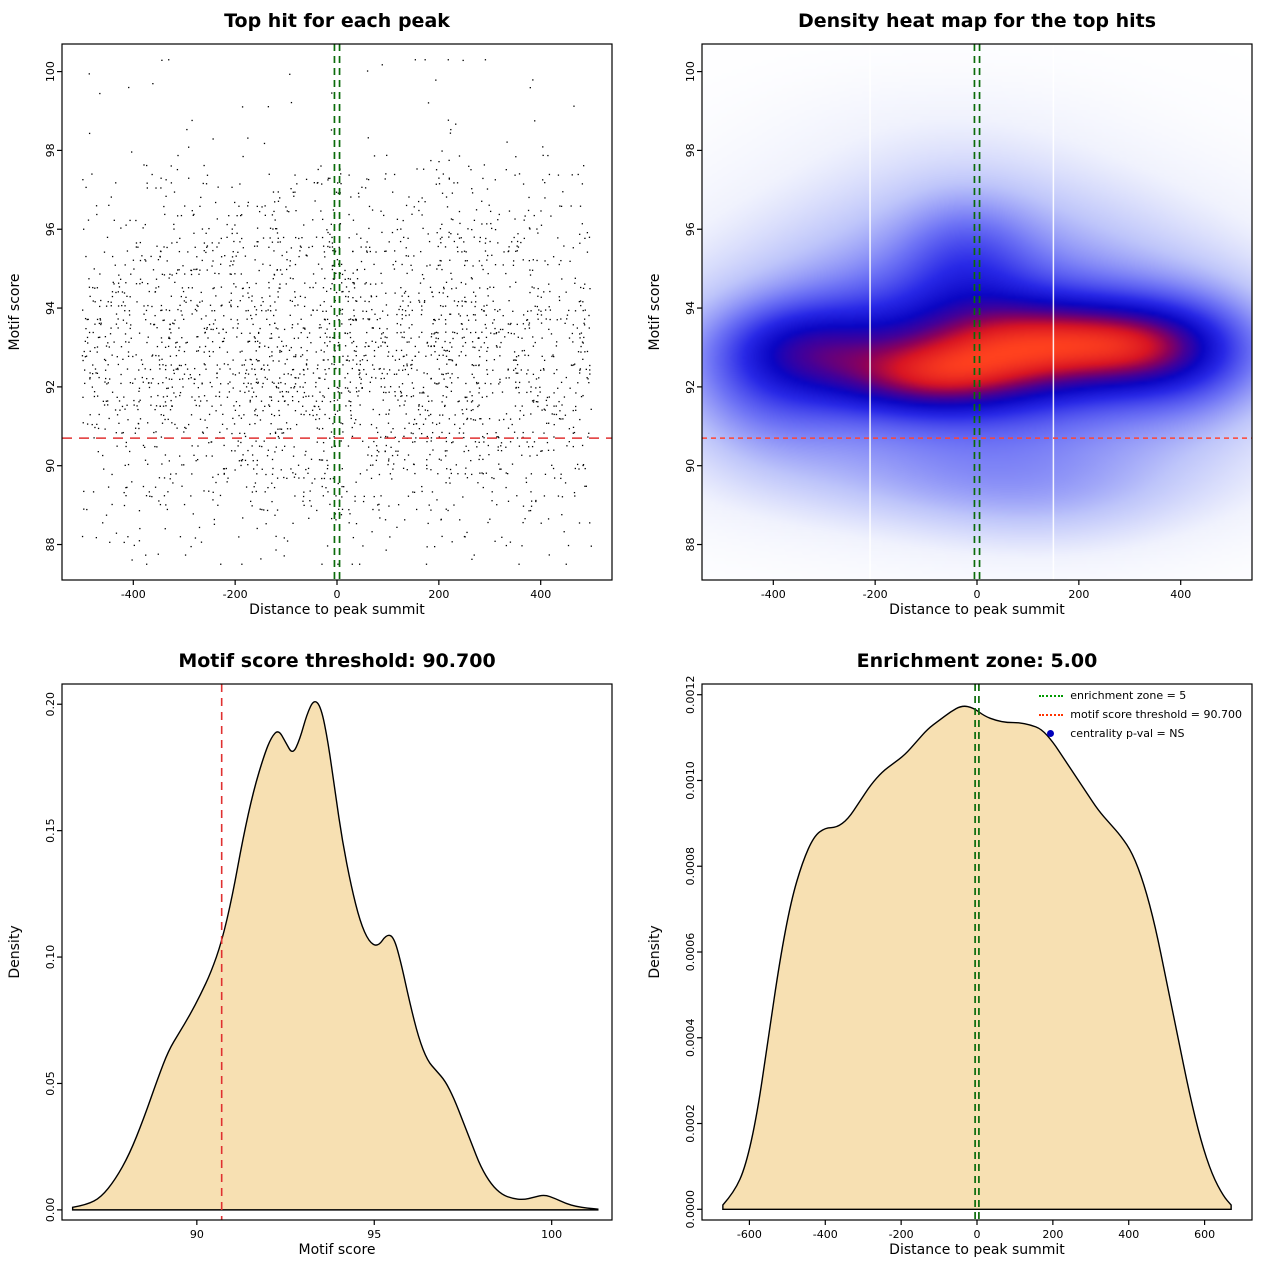 This screenshot has height=1280, width=1280. I want to click on green-dotted-line-icon, so click(1051, 695).